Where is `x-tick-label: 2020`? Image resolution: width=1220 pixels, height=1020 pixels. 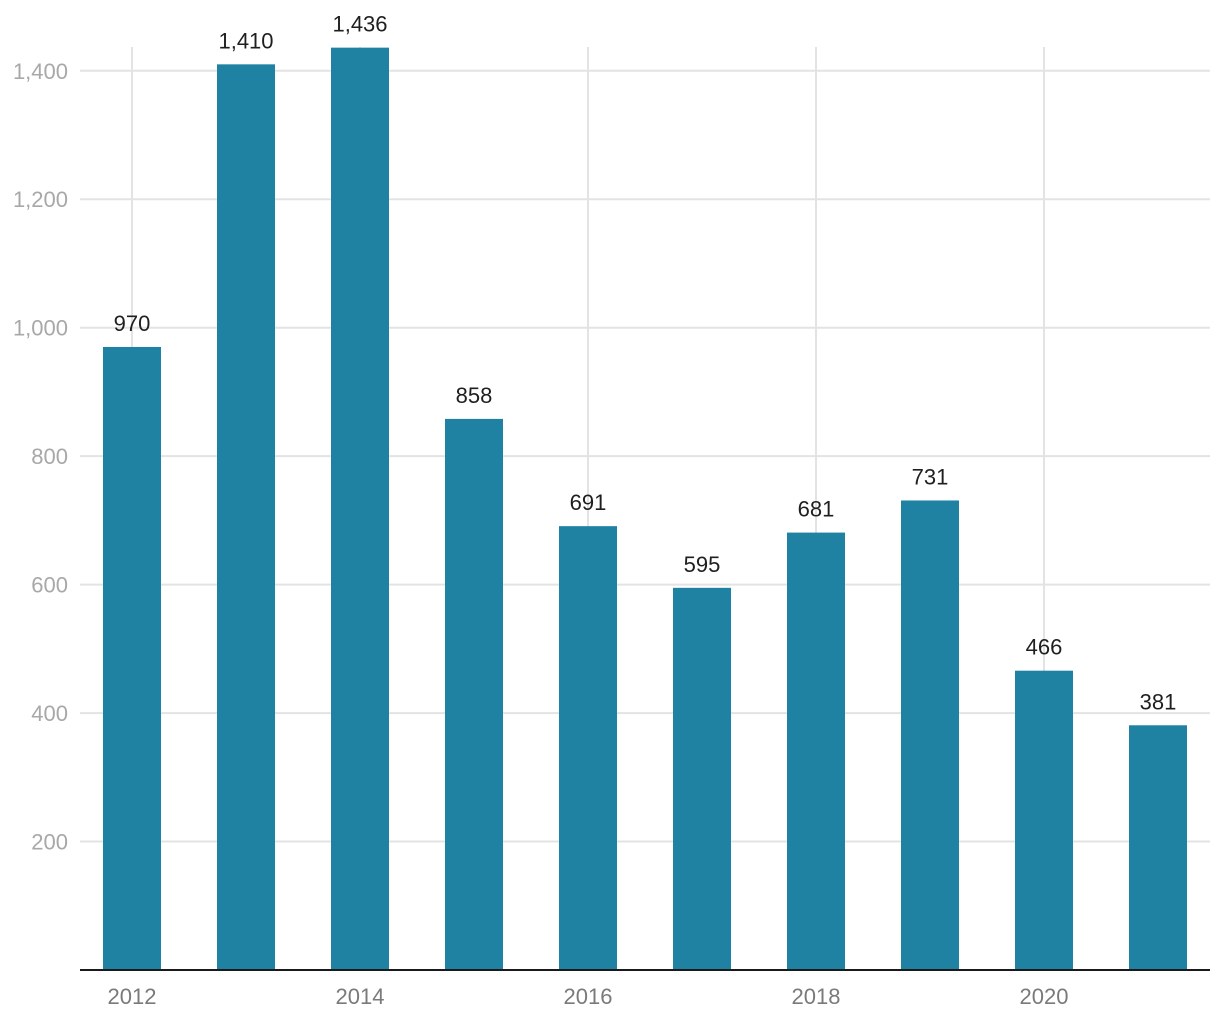 x-tick-label: 2020 is located at coordinates (1044, 996).